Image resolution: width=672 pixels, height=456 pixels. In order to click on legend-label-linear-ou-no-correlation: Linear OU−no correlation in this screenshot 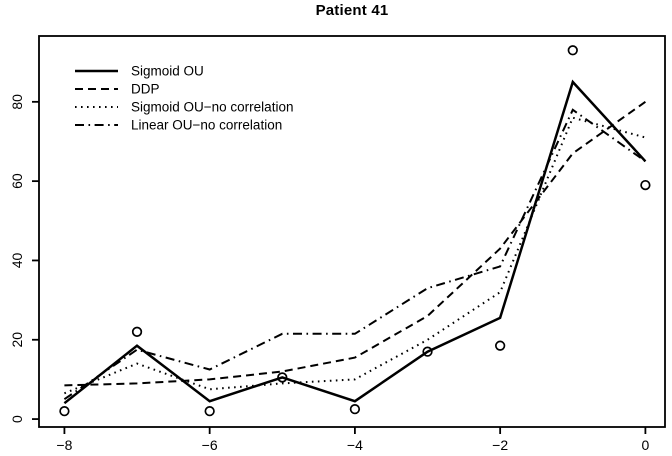, I will do `click(206, 125)`.